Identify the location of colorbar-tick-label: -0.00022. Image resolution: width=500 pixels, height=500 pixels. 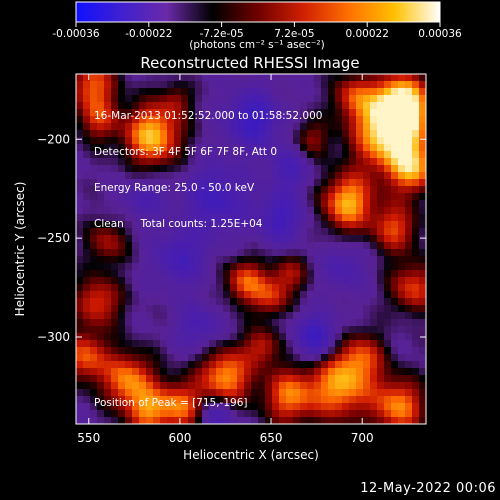
(148, 34).